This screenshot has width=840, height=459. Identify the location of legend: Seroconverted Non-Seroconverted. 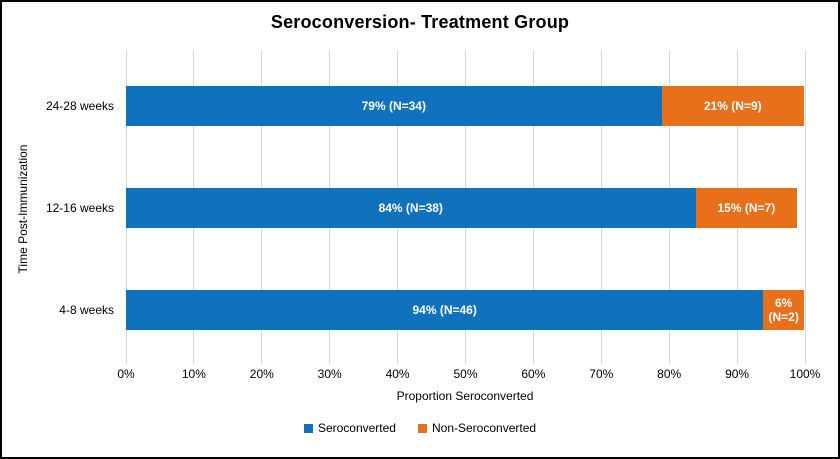
(420, 428).